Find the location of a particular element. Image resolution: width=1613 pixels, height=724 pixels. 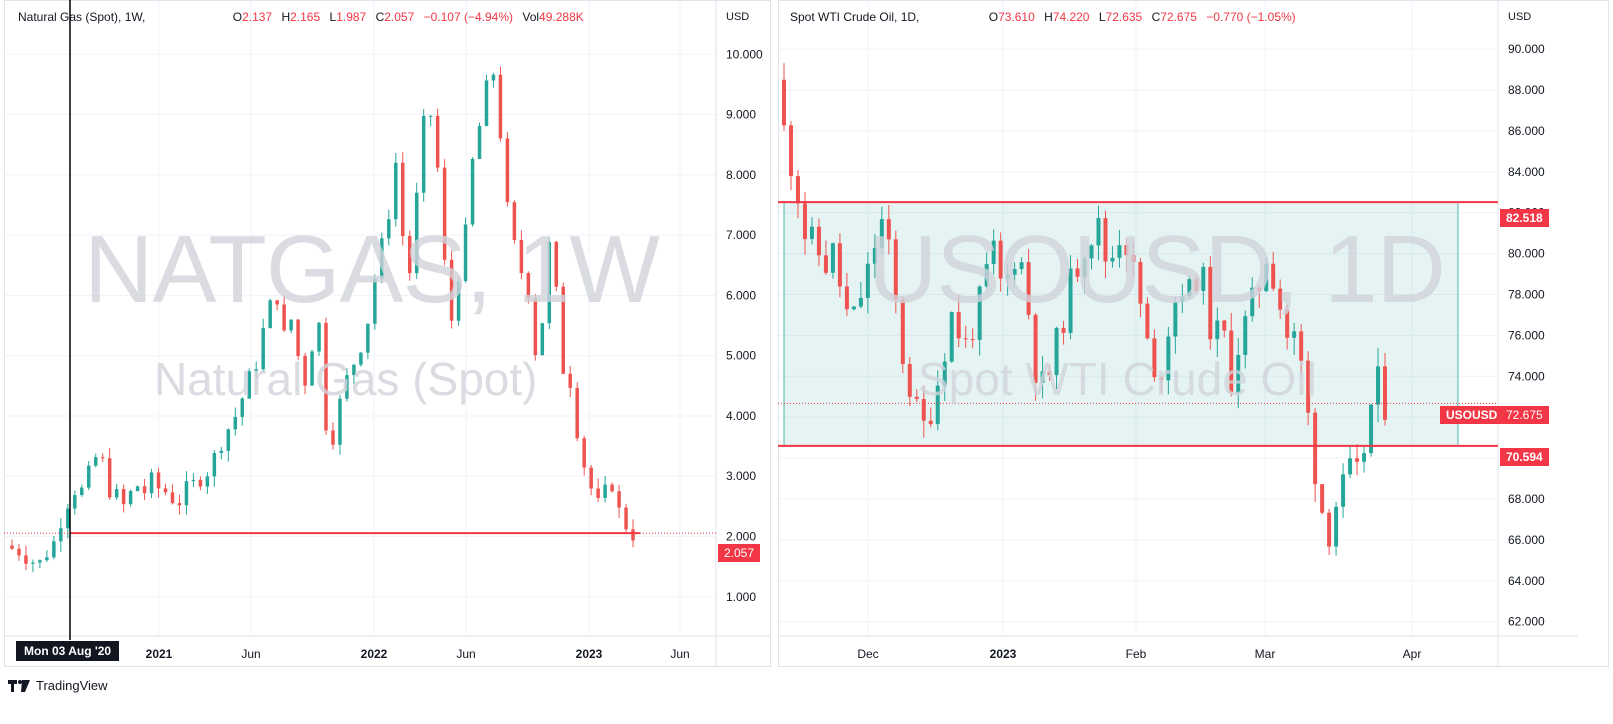

wti-high: 74.220 is located at coordinates (1071, 17).